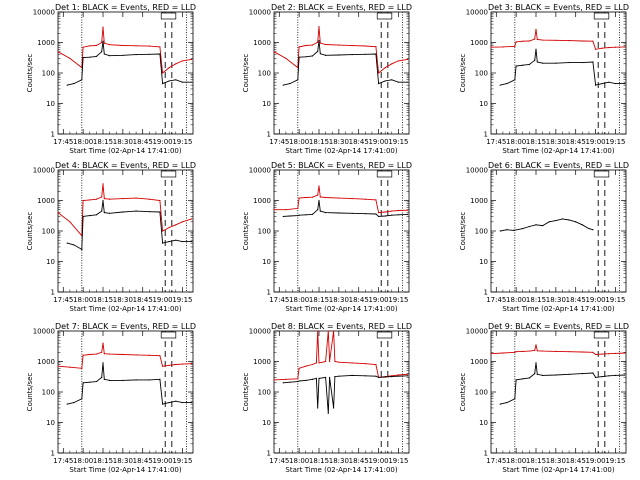 This screenshot has height=480, width=640. I want to click on series-line-events, so click(129, 383).